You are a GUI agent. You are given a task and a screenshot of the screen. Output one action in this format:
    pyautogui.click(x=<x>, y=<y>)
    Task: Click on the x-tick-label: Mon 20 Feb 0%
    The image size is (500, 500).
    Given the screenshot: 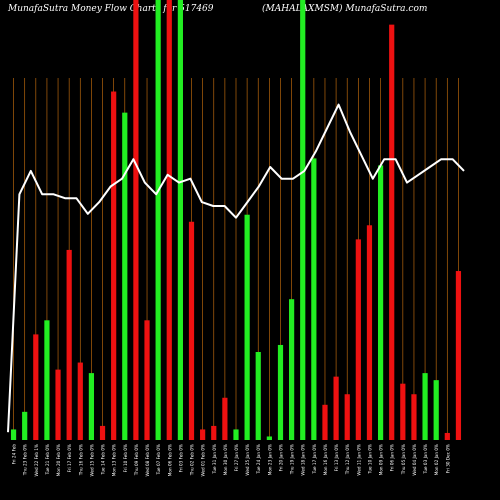 What is the action you would take?
    pyautogui.click(x=58, y=460)
    